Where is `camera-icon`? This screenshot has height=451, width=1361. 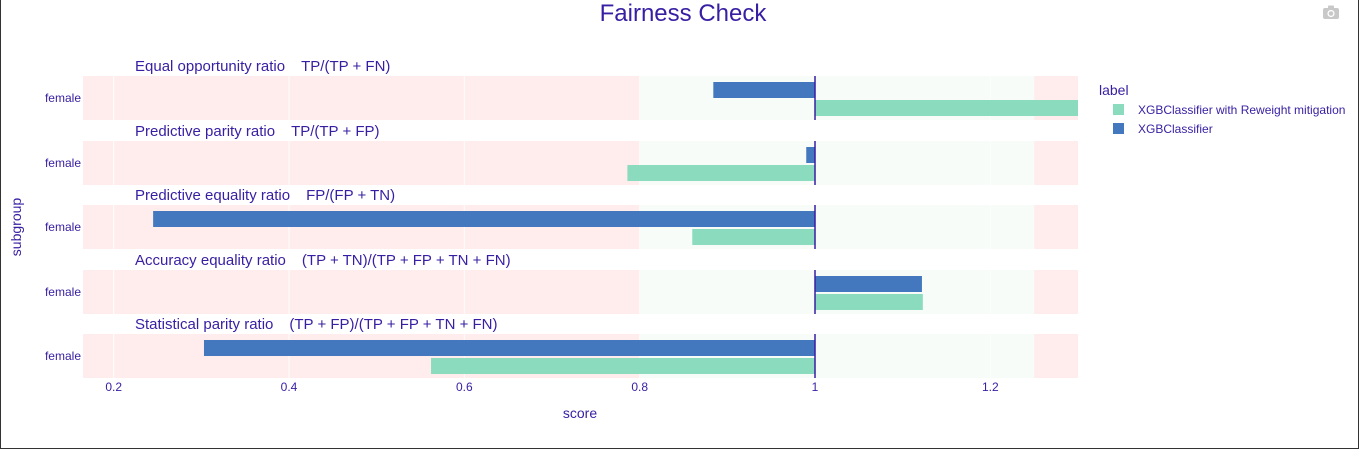 camera-icon is located at coordinates (1331, 12).